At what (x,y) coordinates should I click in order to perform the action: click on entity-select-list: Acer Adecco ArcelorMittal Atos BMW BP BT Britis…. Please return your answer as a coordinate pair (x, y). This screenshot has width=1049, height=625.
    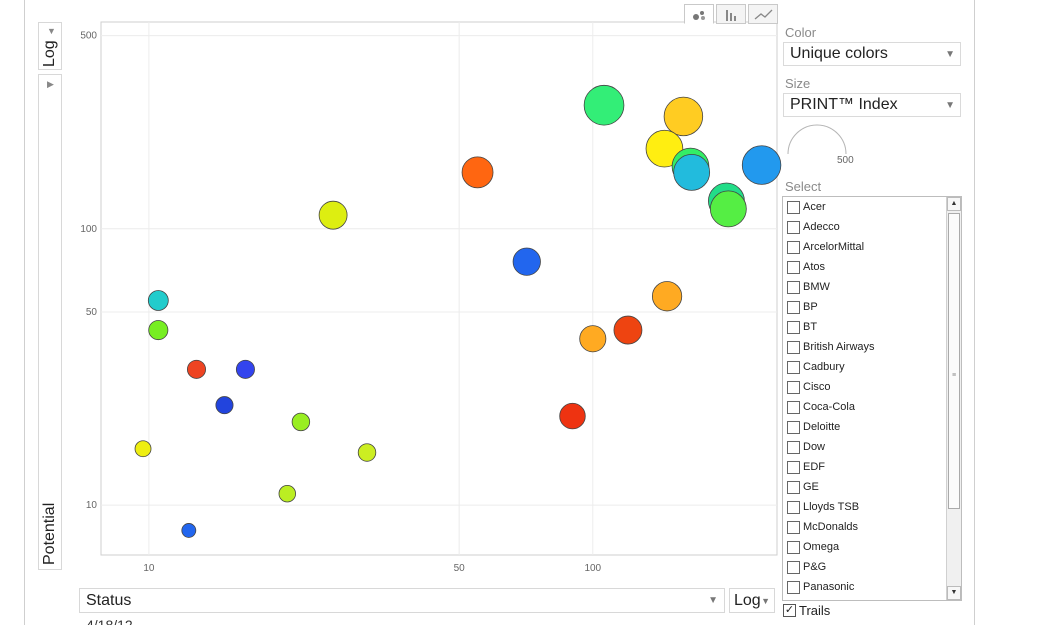
    Looking at the image, I should click on (872, 398).